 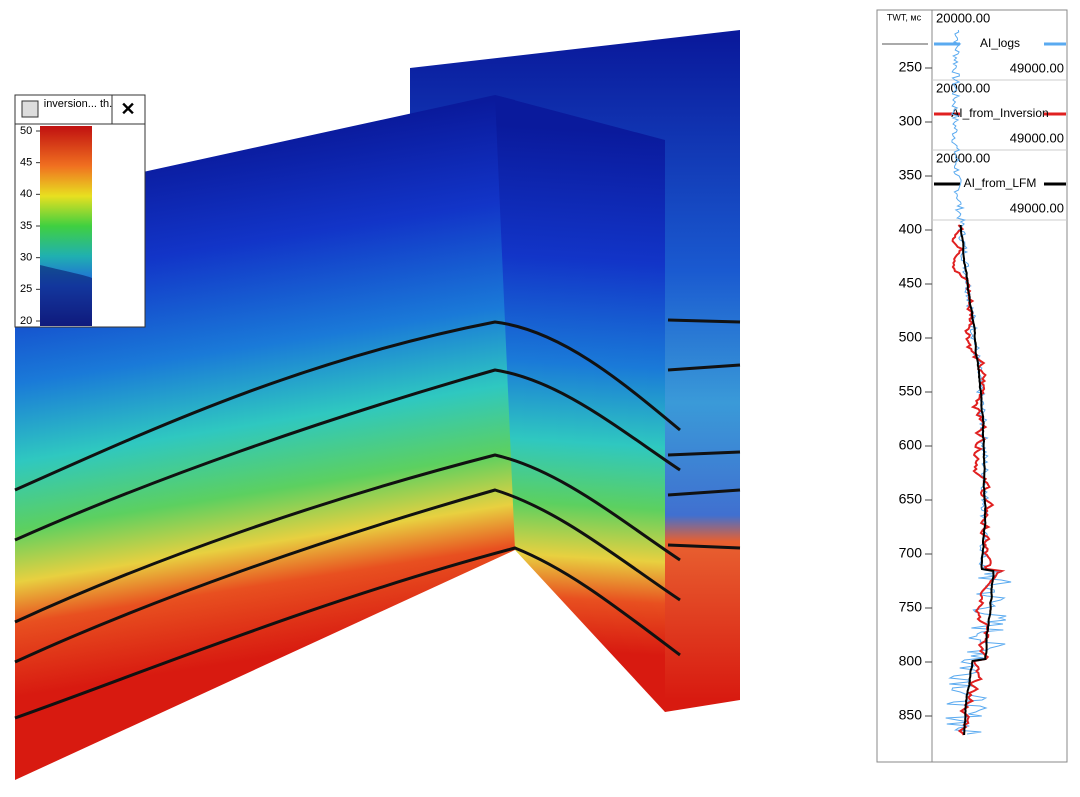 What do you see at coordinates (26, 163) in the screenshot?
I see `scale-label: 45` at bounding box center [26, 163].